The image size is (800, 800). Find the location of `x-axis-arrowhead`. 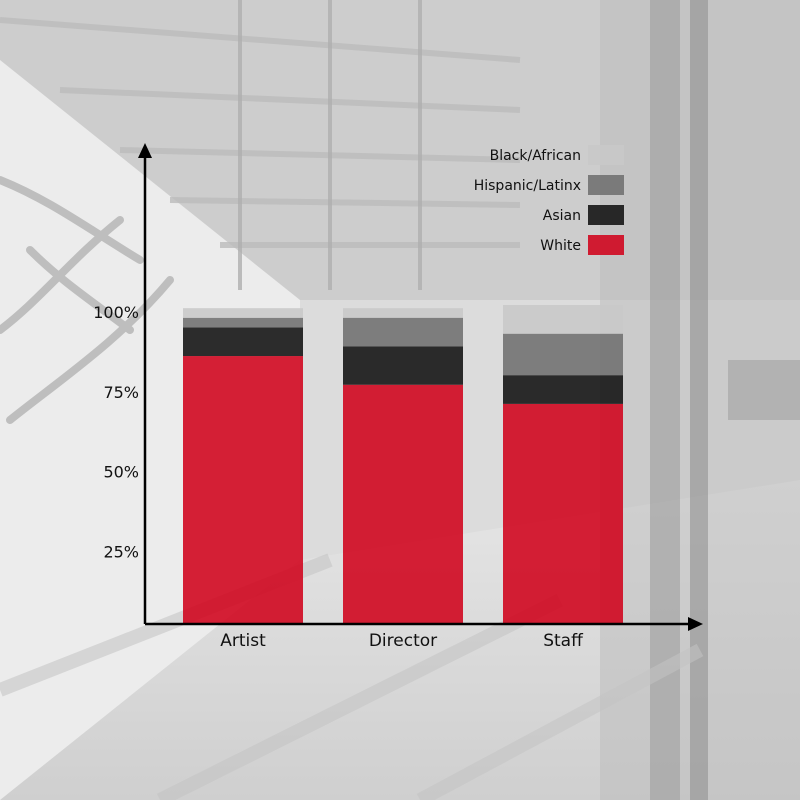

x-axis-arrowhead is located at coordinates (695, 624).